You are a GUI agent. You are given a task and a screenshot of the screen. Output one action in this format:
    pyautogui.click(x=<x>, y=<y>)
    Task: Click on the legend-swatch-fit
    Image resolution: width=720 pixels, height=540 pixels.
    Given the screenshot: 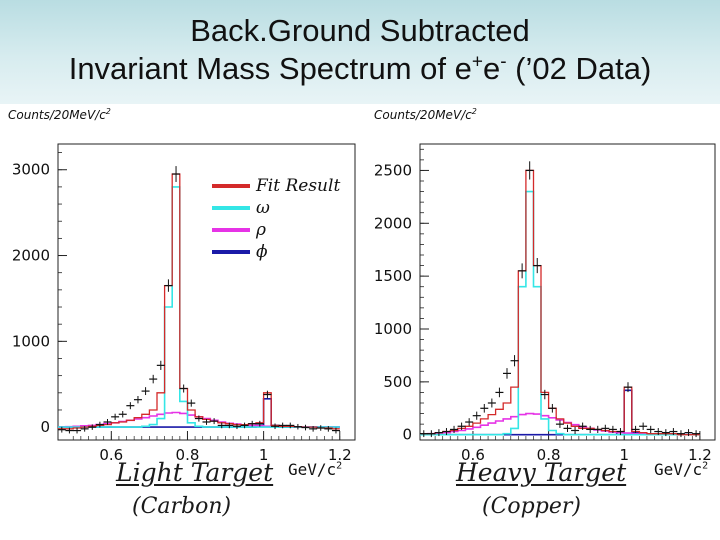 What is the action you would take?
    pyautogui.click(x=231, y=186)
    